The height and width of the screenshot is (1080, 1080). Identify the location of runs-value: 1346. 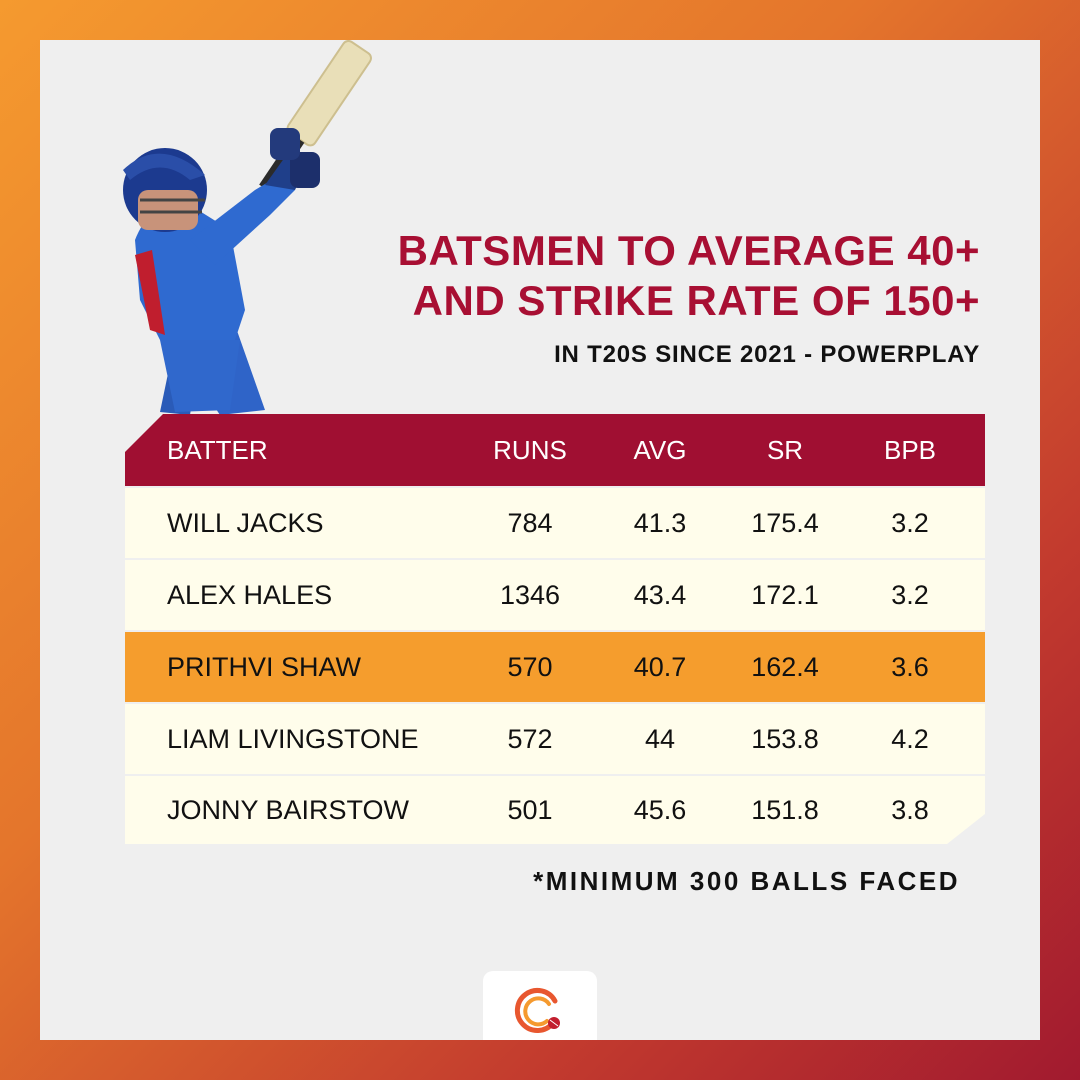
(530, 594).